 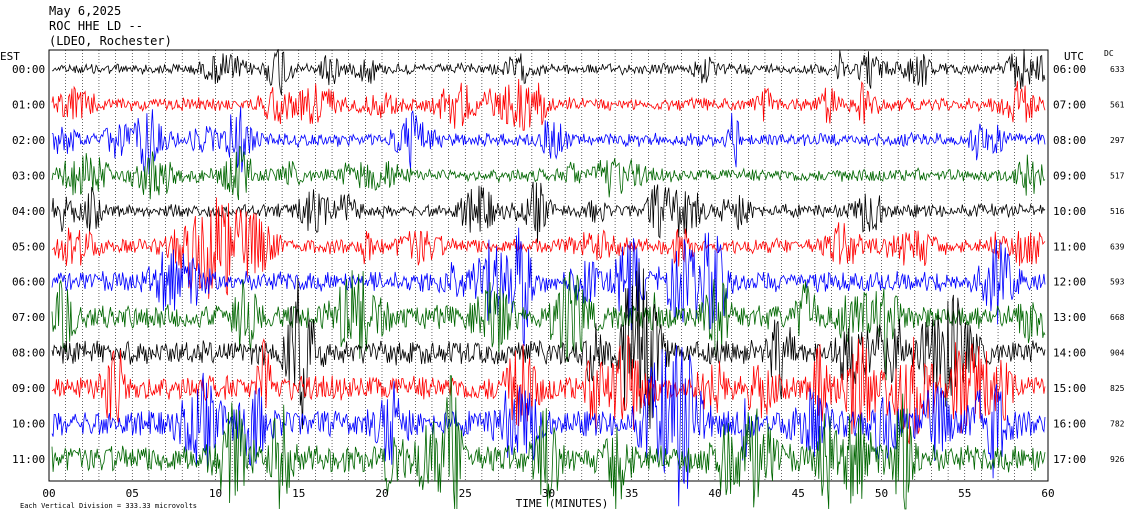 I want to click on est-time-label: 08:00, so click(x=28, y=353).